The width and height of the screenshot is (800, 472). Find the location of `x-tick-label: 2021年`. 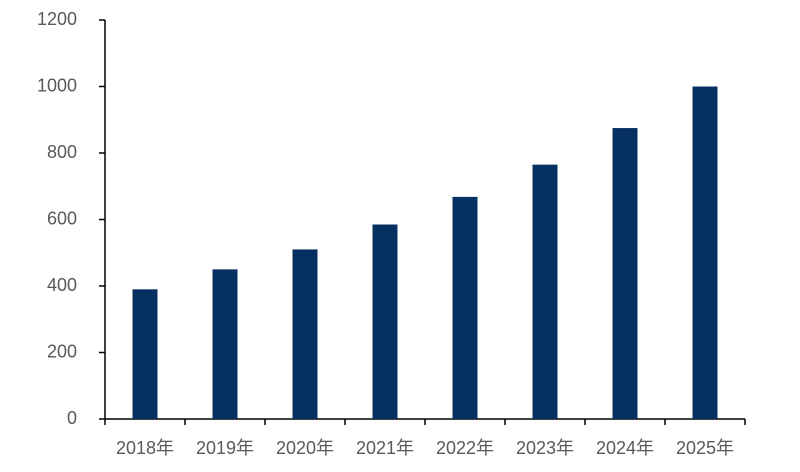

x-tick-label: 2021年 is located at coordinates (385, 448).